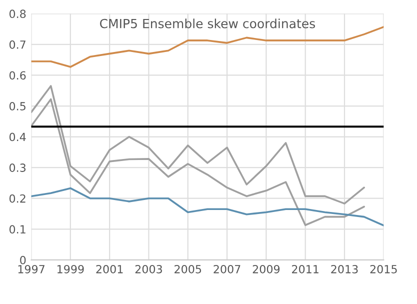 This screenshot has height=304, width=417. What do you see at coordinates (188, 269) in the screenshot?
I see `x-tick-label: 2005` at bounding box center [188, 269].